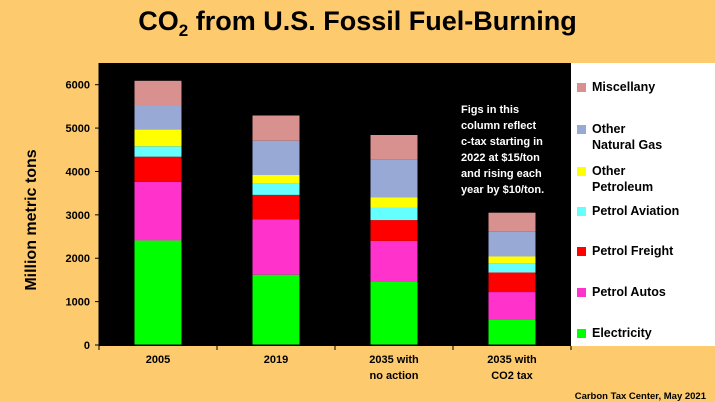  What do you see at coordinates (78, 216) in the screenshot?
I see `y-tick-label: 3000` at bounding box center [78, 216].